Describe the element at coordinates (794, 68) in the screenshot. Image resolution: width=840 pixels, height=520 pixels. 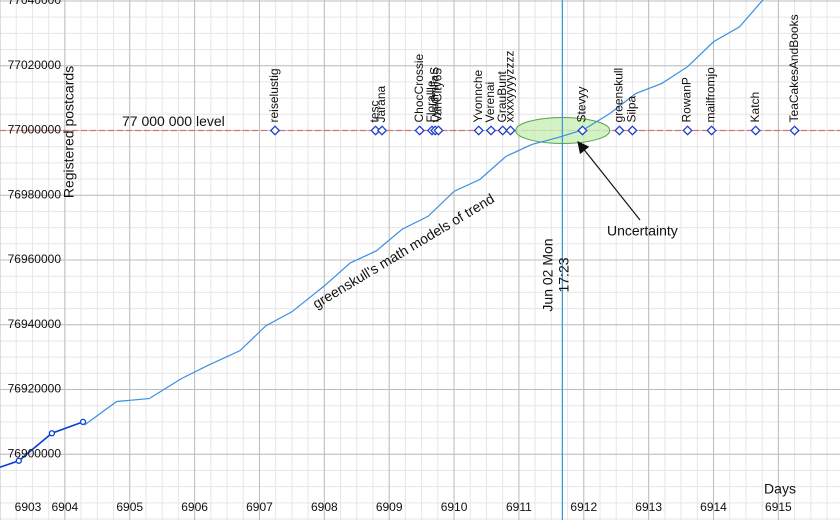
I see `user-label: TeaCakesAndBooks` at that location.